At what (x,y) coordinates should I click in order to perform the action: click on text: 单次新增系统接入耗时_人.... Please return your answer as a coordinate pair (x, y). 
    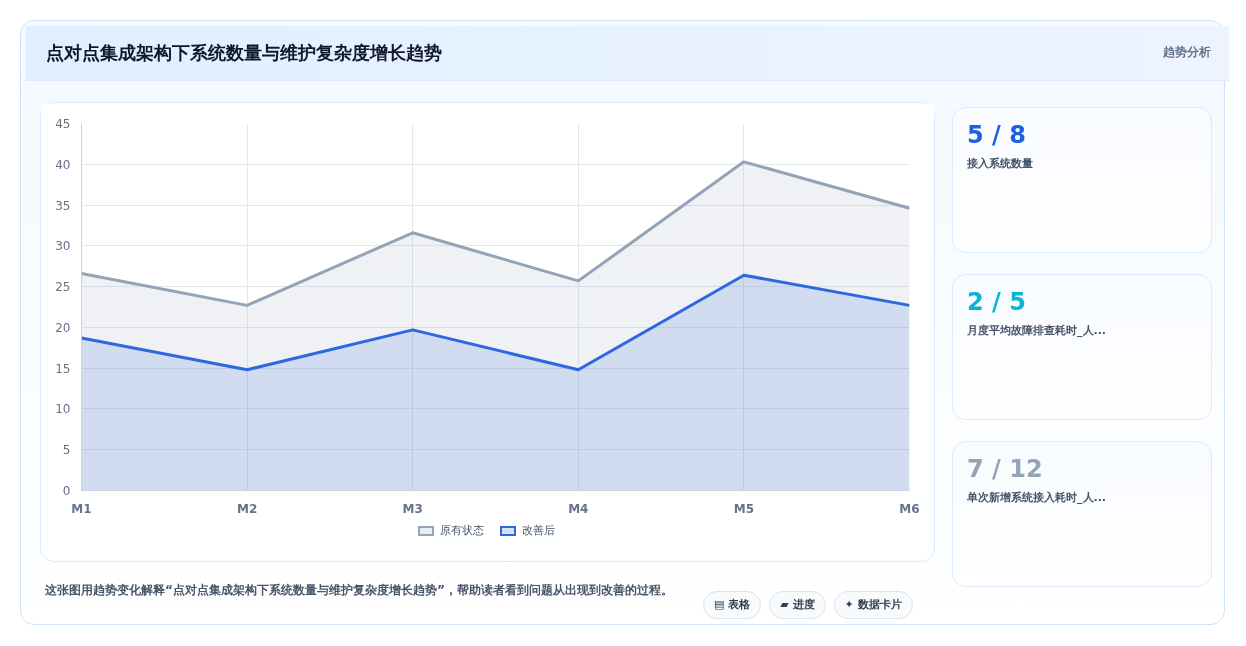
    Looking at the image, I should click on (1037, 498).